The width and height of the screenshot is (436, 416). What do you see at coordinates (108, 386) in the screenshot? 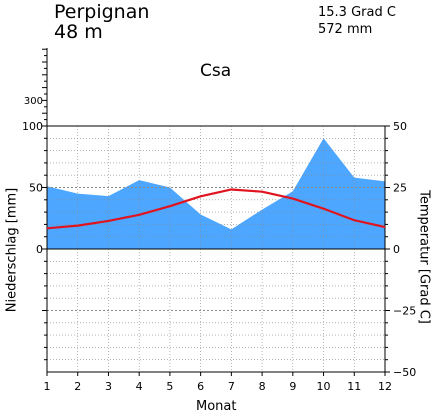
I see `month-tick-label: 3` at bounding box center [108, 386].